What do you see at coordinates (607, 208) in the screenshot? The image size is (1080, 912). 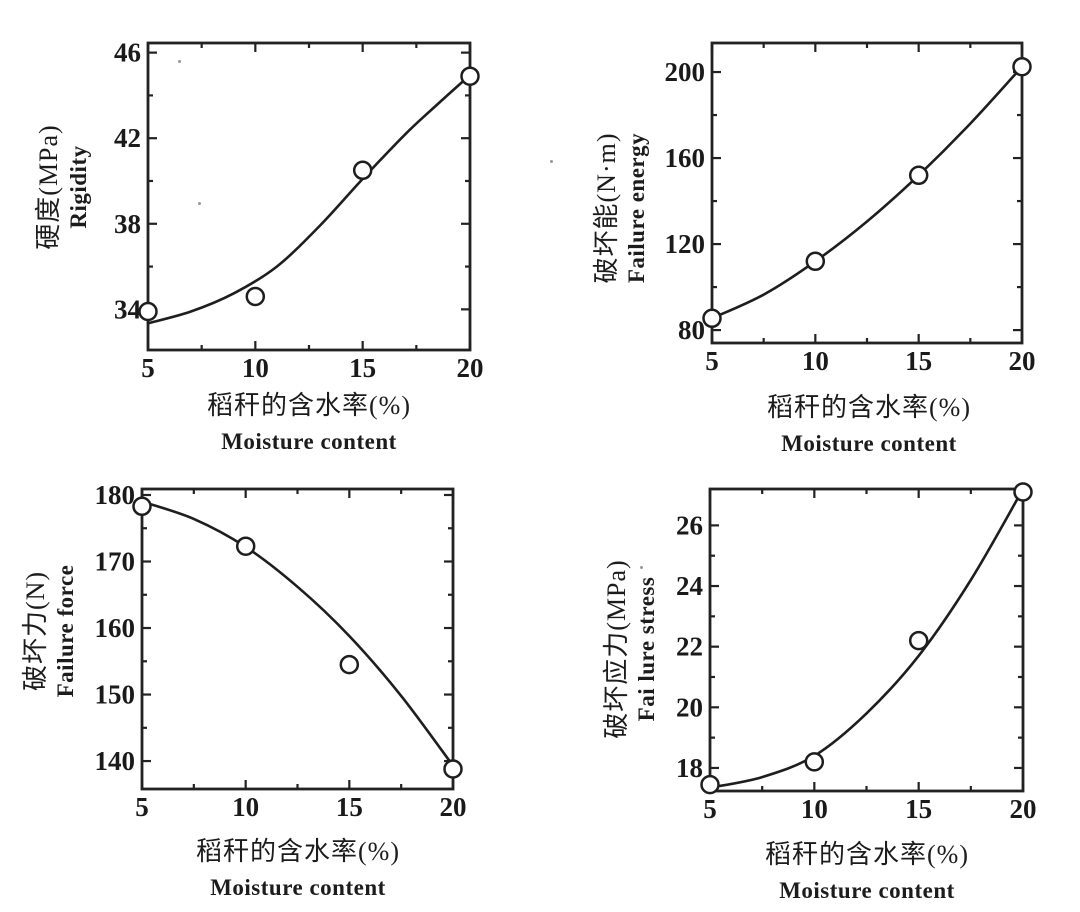 I see `y-axis-label-cn: 破坏能(N·m)` at bounding box center [607, 208].